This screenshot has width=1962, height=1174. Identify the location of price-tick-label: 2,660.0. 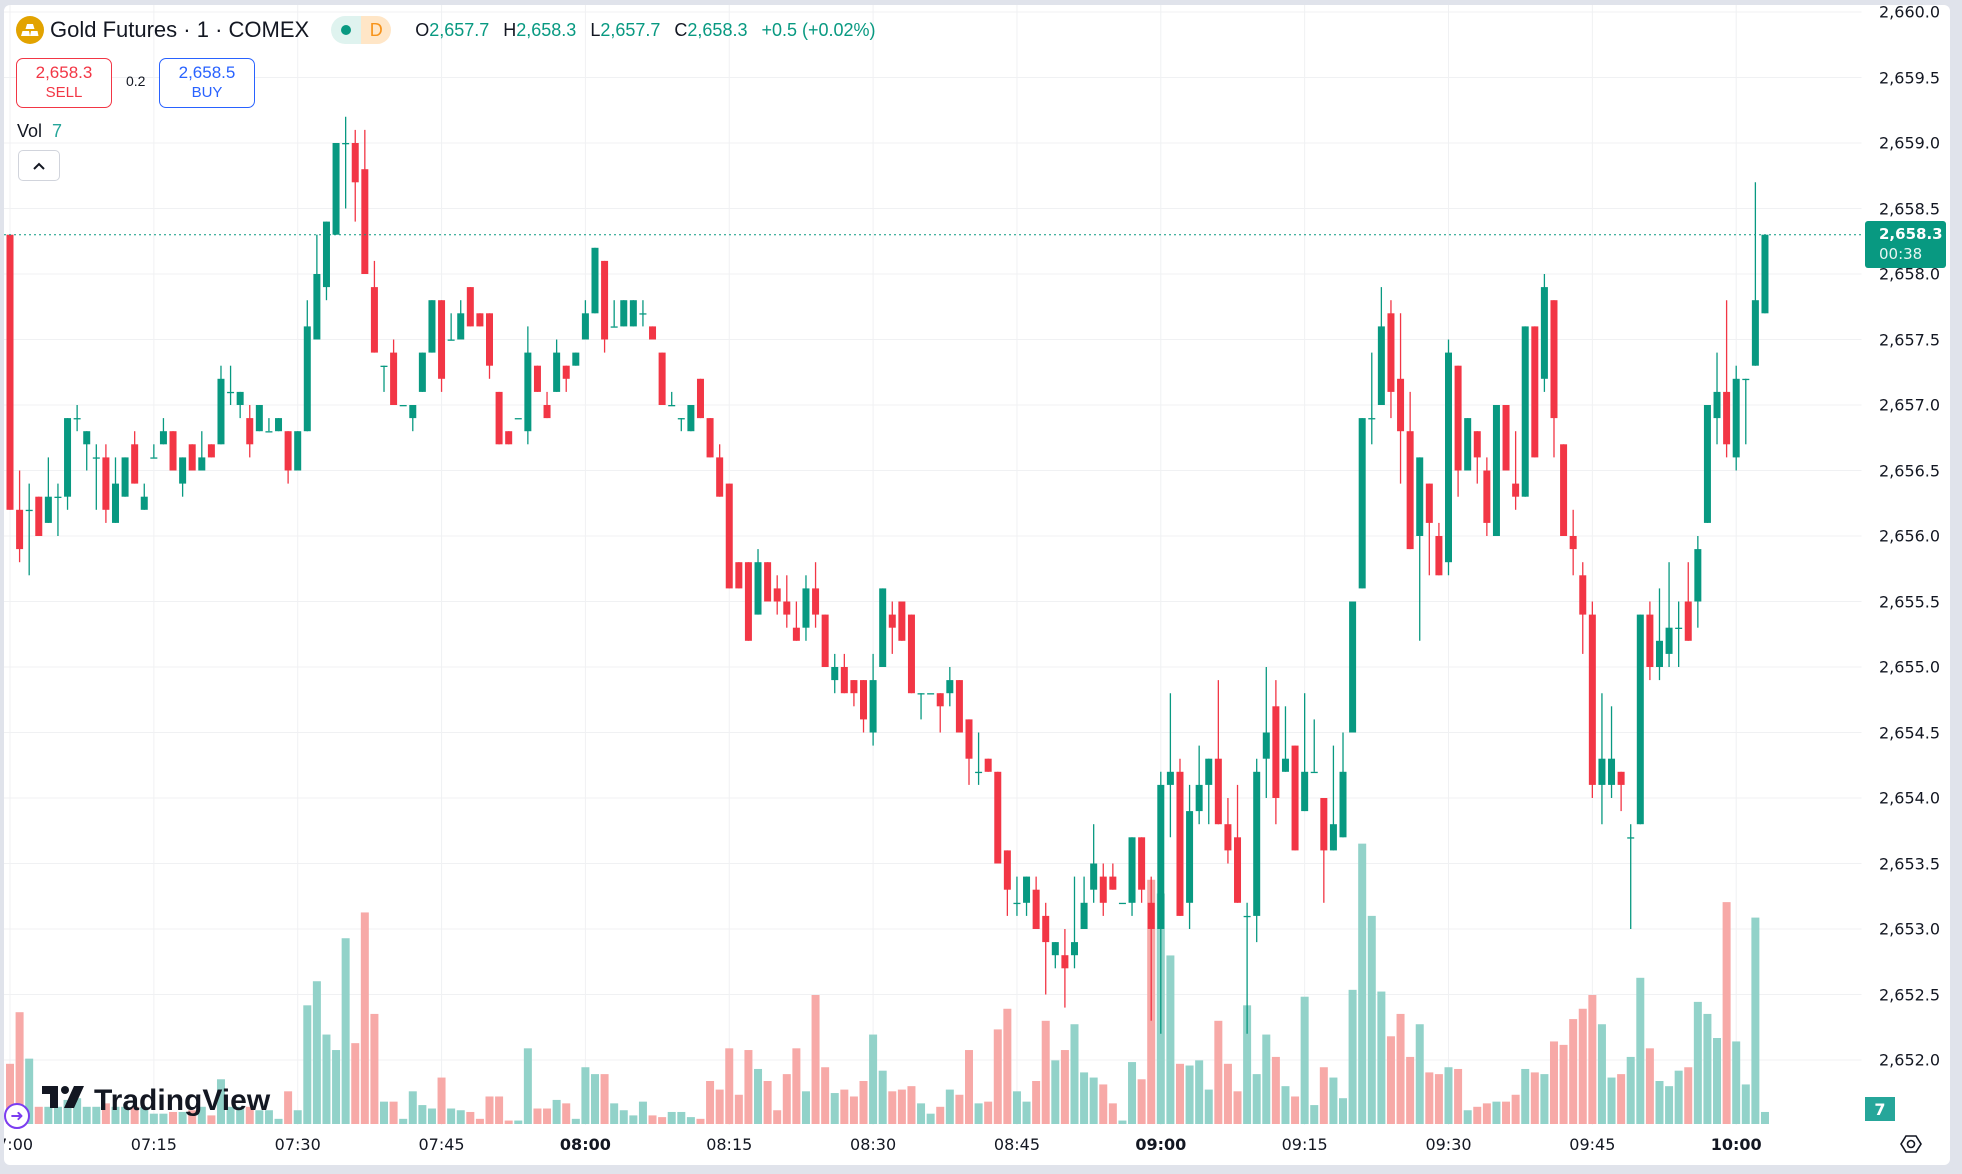
(1910, 13).